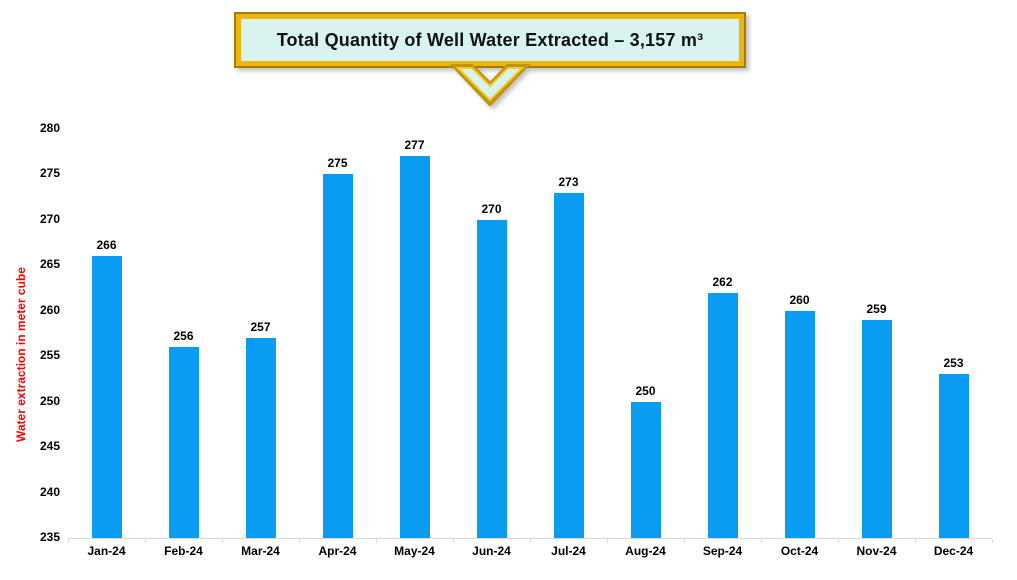  Describe the element at coordinates (49, 446) in the screenshot. I see `y-axis-tick-label: 245` at that location.